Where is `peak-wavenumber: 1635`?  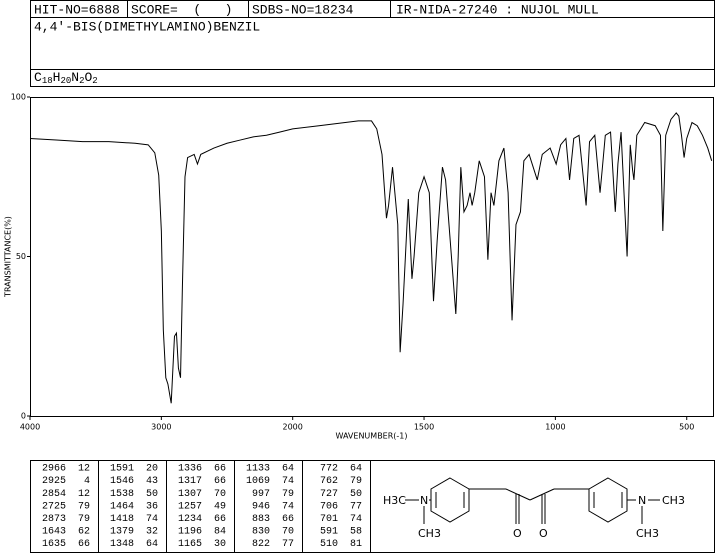 peak-wavenumber: 1635 is located at coordinates (54, 544).